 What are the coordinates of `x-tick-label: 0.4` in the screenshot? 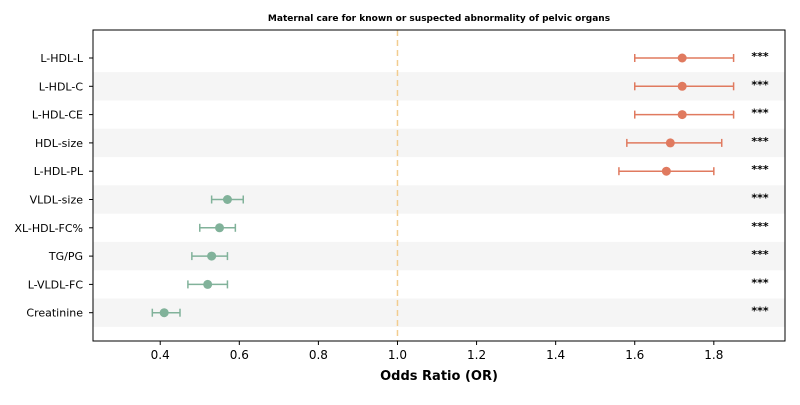 It's located at (160, 355).